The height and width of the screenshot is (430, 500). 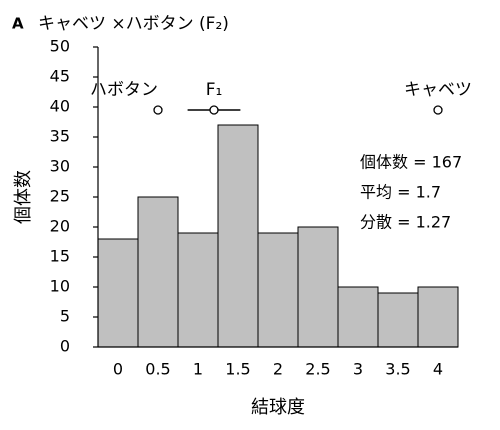 What do you see at coordinates (397, 369) in the screenshot?
I see `x-tick-label: 3.5` at bounding box center [397, 369].